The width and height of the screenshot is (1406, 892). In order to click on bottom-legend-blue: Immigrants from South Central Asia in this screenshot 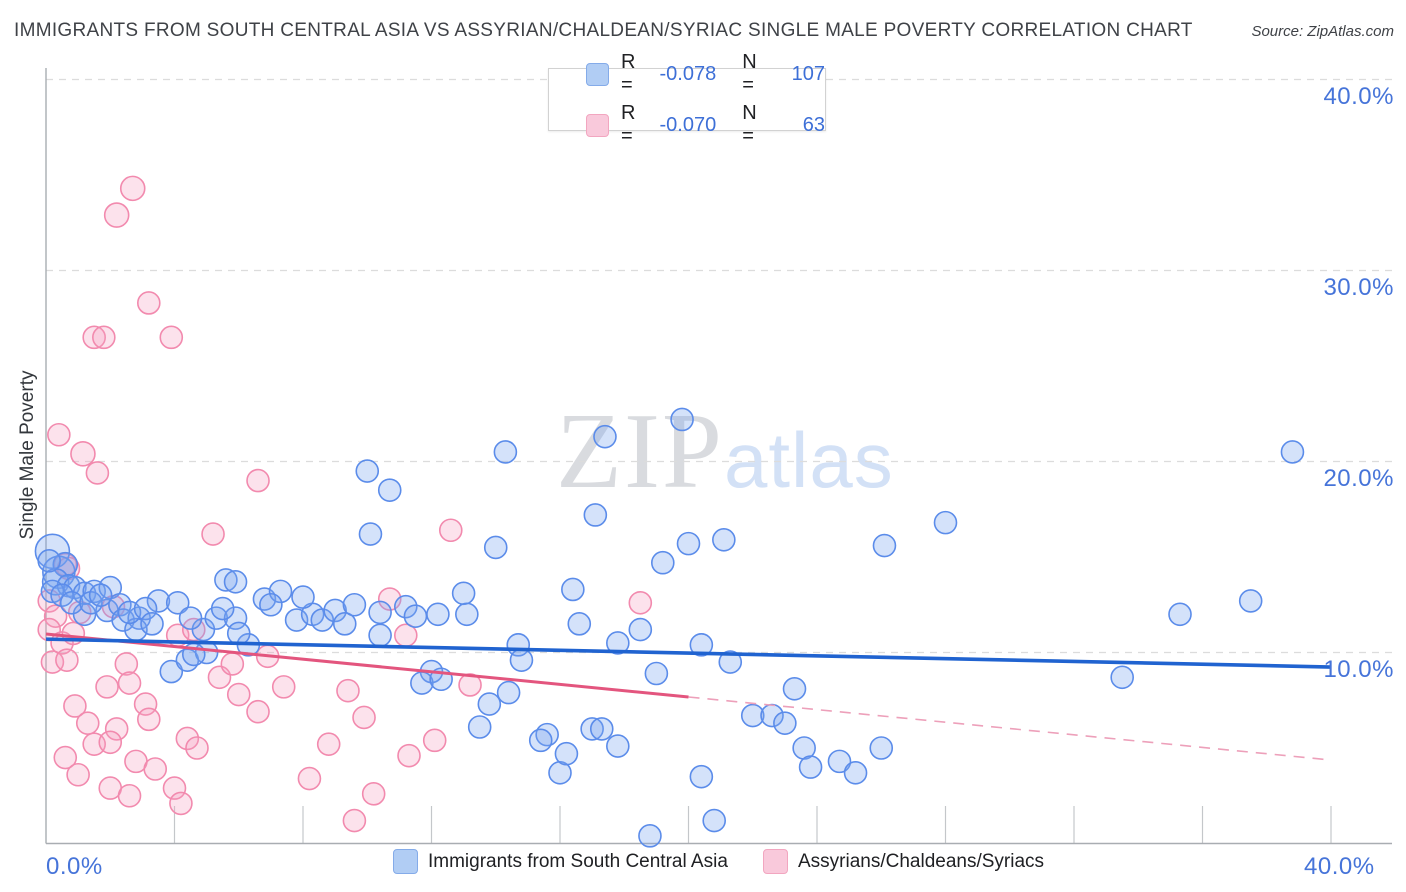, I will do `click(560, 861)`.